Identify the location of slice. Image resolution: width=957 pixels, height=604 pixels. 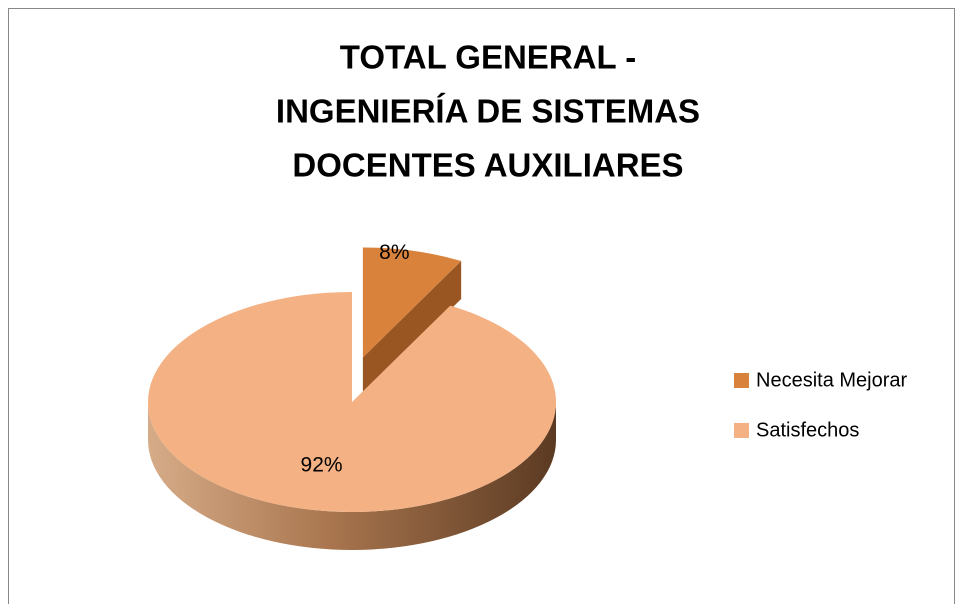
(412, 302).